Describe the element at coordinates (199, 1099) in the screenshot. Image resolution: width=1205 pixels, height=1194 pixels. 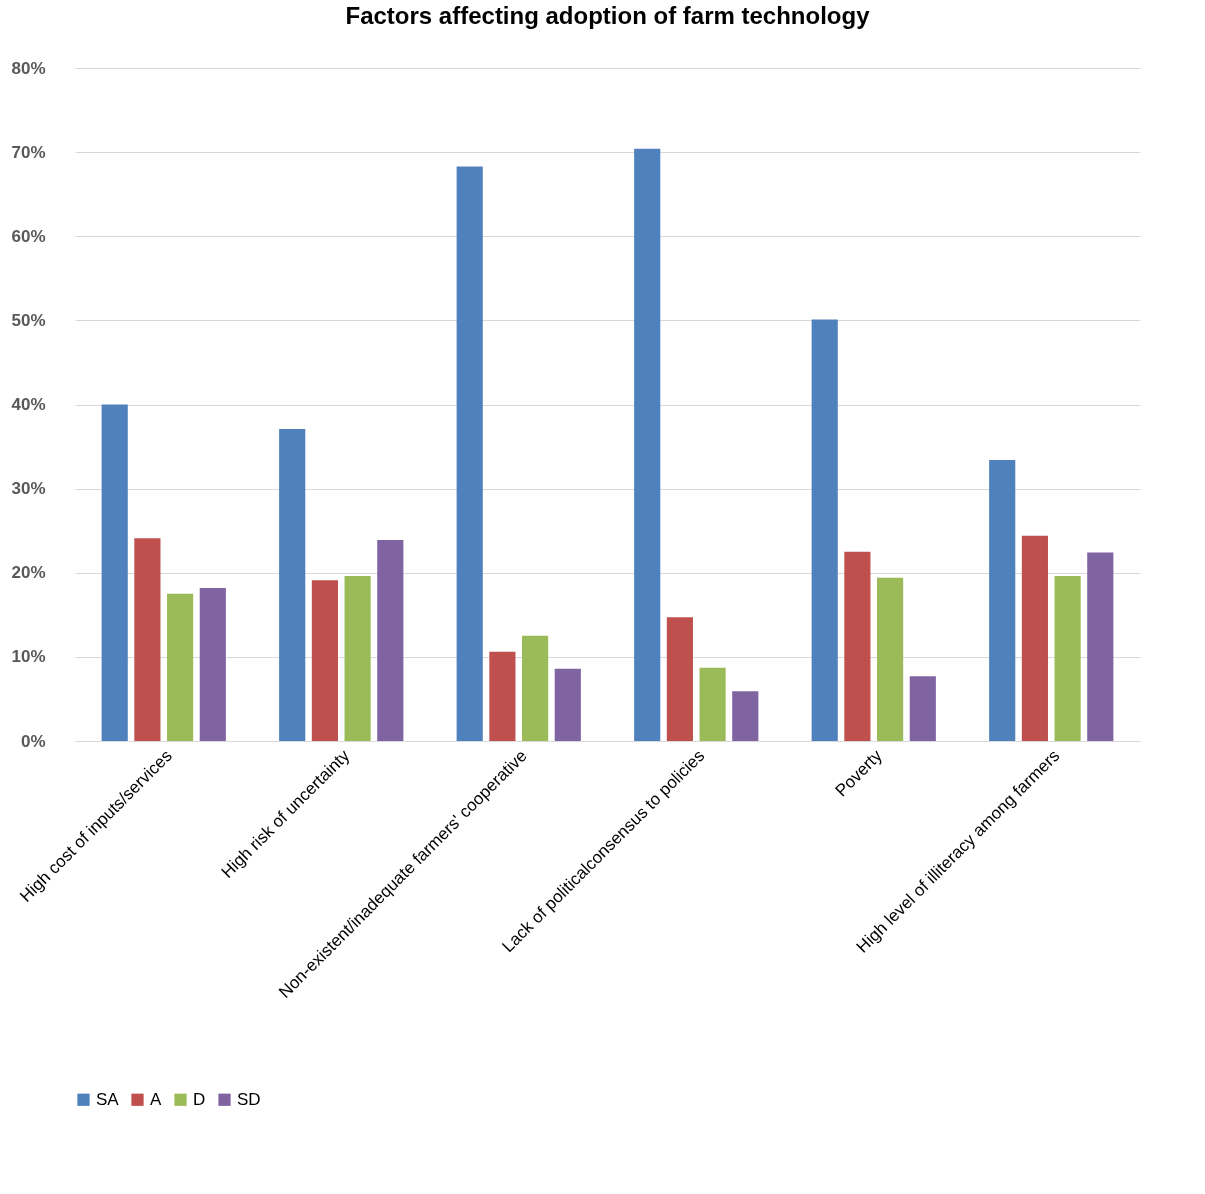
I see `legend-label: D` at that location.